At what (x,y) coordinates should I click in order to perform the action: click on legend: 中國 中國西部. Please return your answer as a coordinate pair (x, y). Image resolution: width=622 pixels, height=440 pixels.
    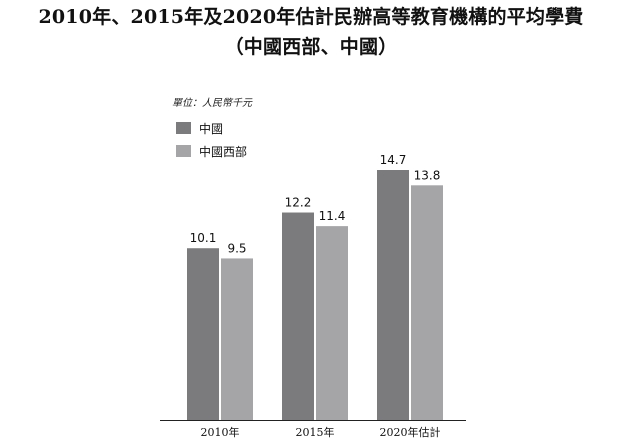
    Looking at the image, I should click on (211, 141).